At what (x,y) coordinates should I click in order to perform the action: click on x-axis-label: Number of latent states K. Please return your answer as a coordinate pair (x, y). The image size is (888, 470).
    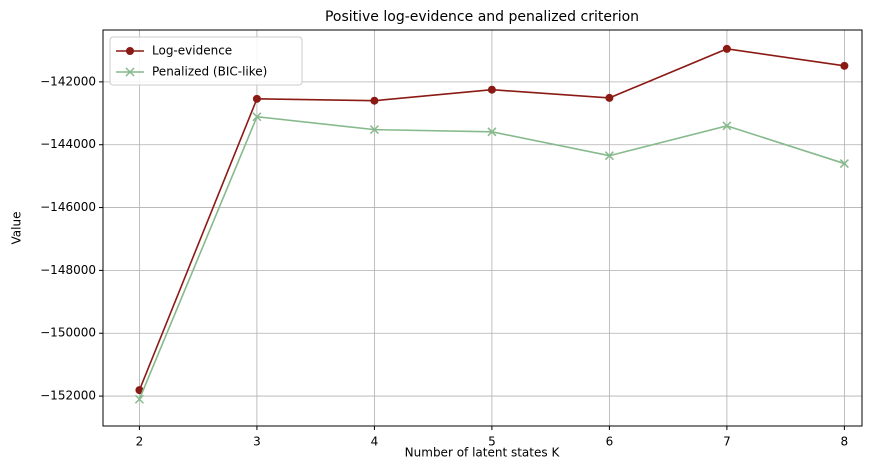
    Looking at the image, I should click on (483, 453).